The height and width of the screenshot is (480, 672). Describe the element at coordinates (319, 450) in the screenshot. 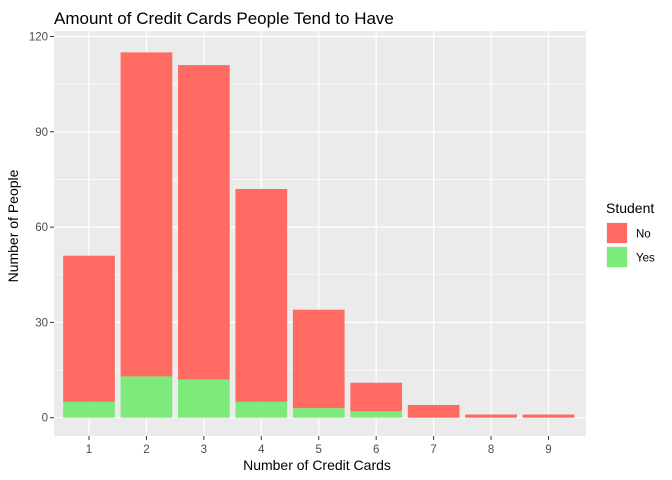

I see `x-tick-label: 5` at that location.